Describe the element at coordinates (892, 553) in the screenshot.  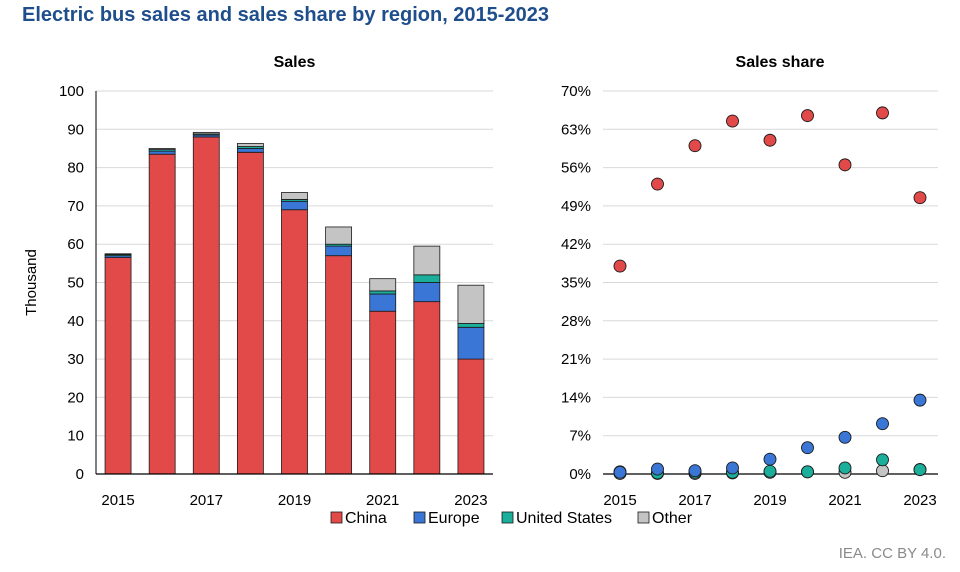
I see `source-note: IEA. CC BY 4.0.` at that location.